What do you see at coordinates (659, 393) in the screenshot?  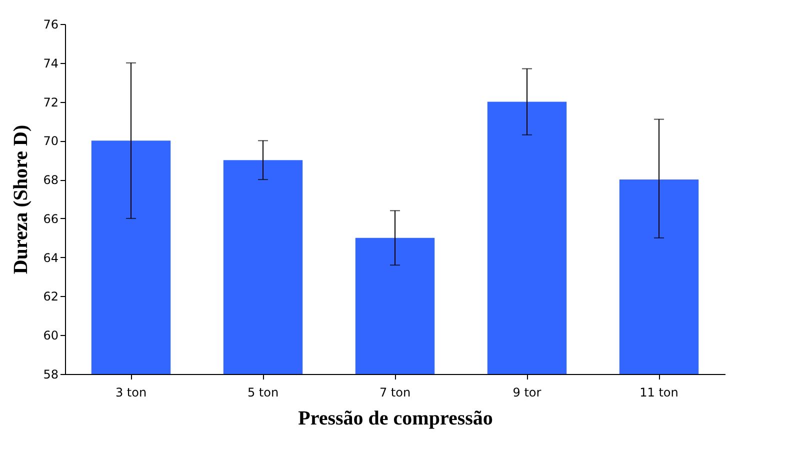 I see `x-tick-label: 11 ton` at bounding box center [659, 393].